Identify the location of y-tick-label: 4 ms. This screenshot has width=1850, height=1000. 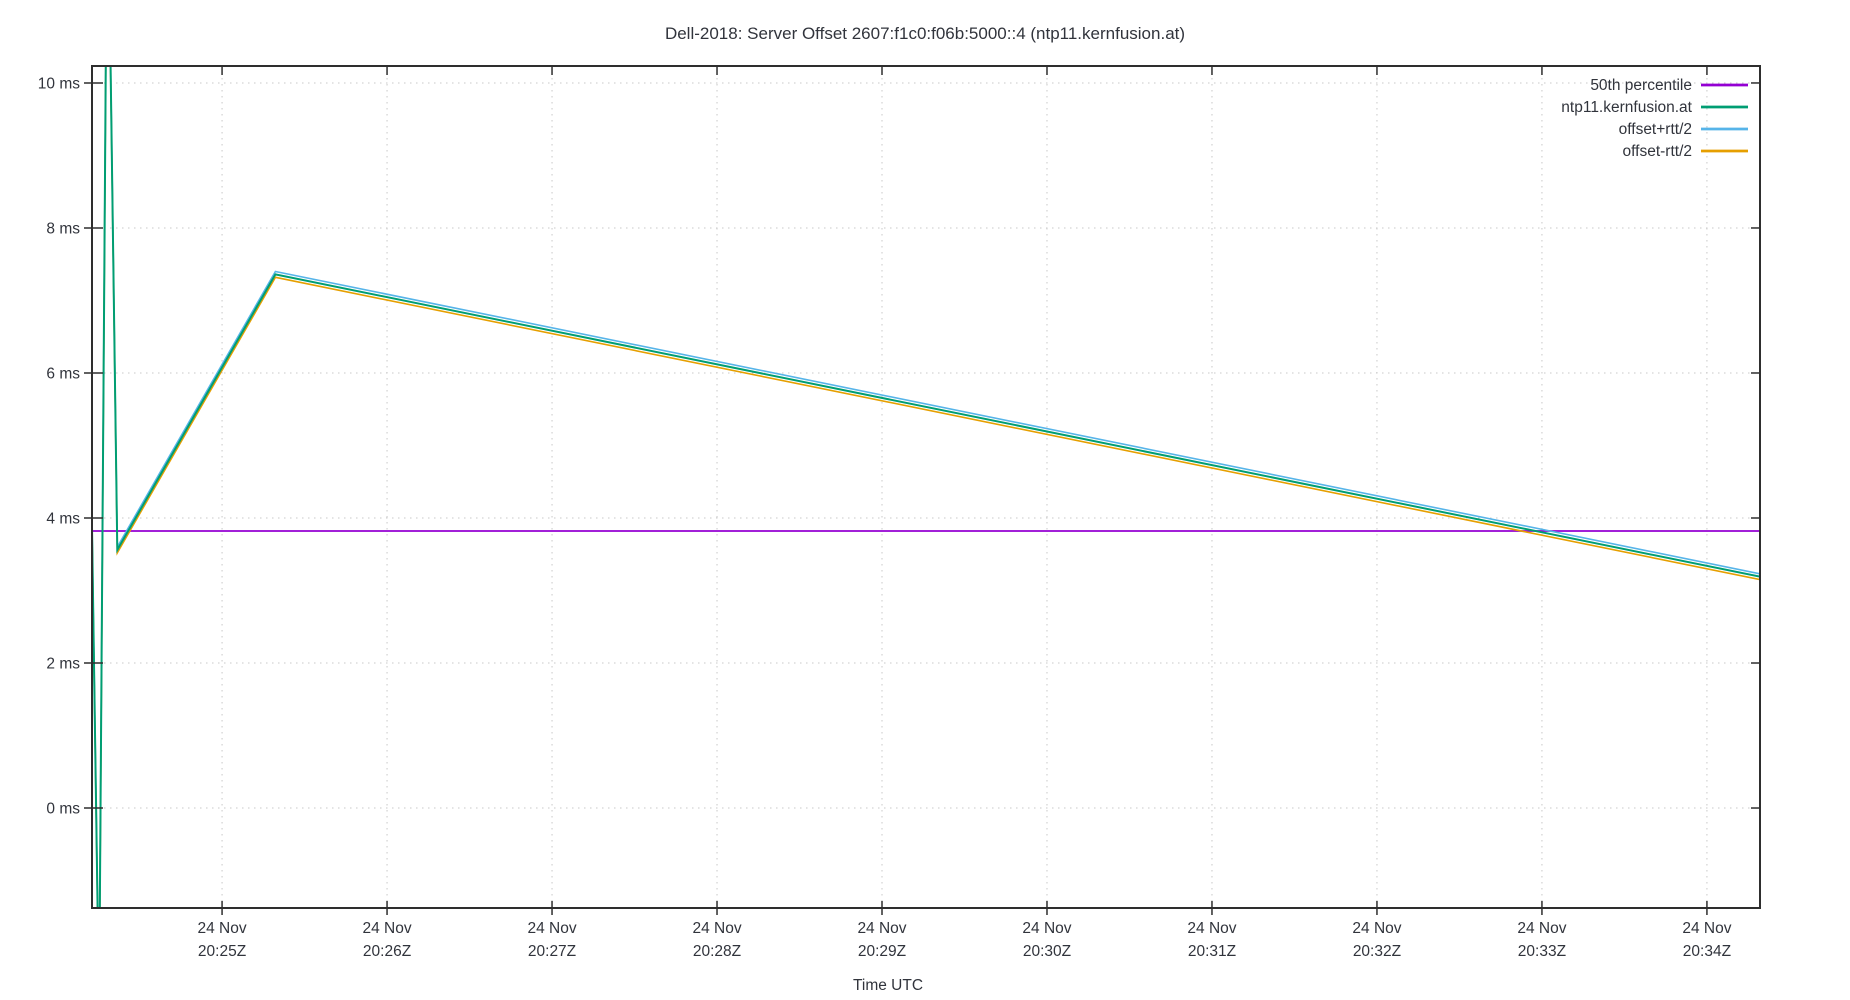
(63, 518).